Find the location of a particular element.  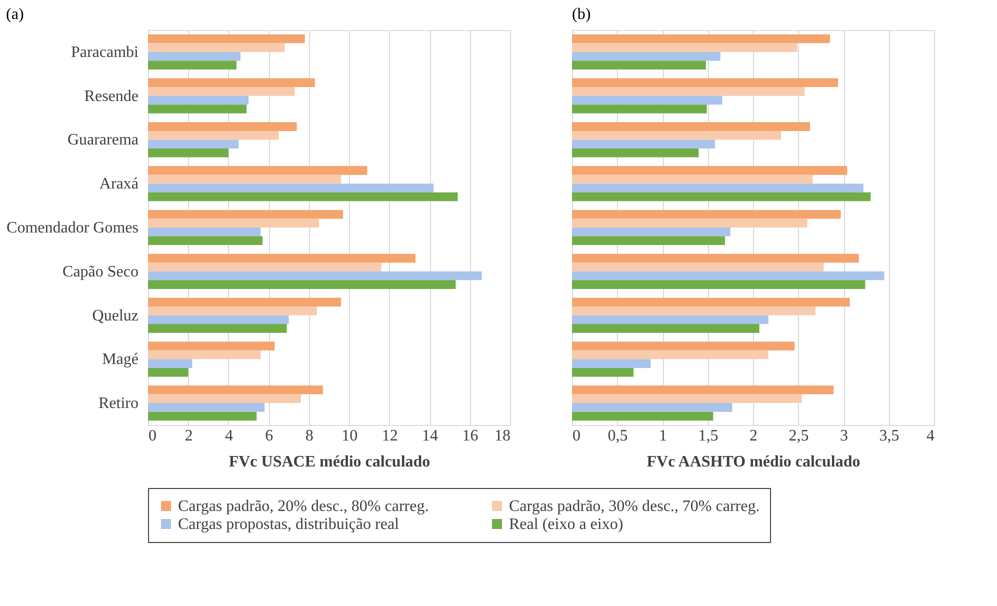

x-tick-label: 16 is located at coordinates (470, 436).